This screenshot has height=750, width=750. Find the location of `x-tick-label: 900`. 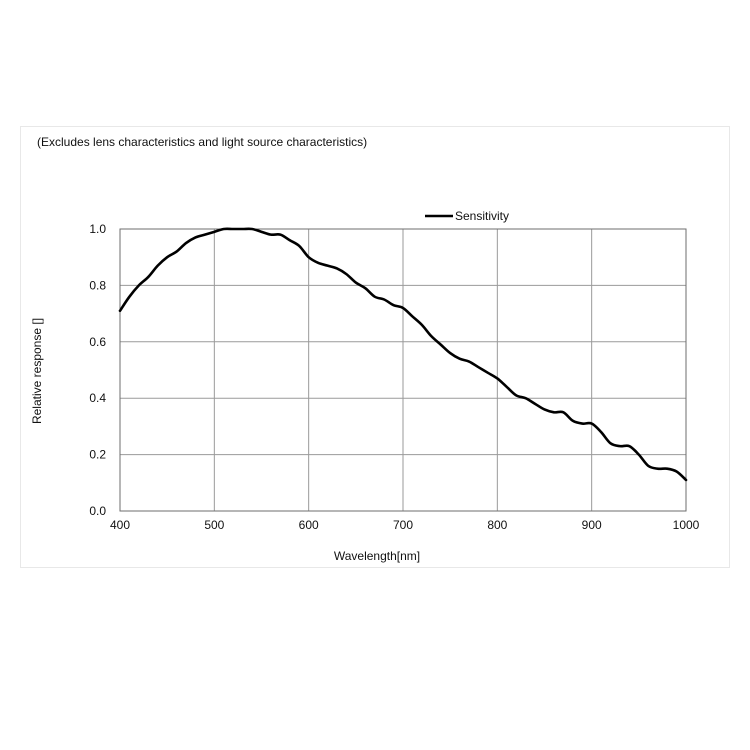

x-tick-label: 900 is located at coordinates (592, 525).